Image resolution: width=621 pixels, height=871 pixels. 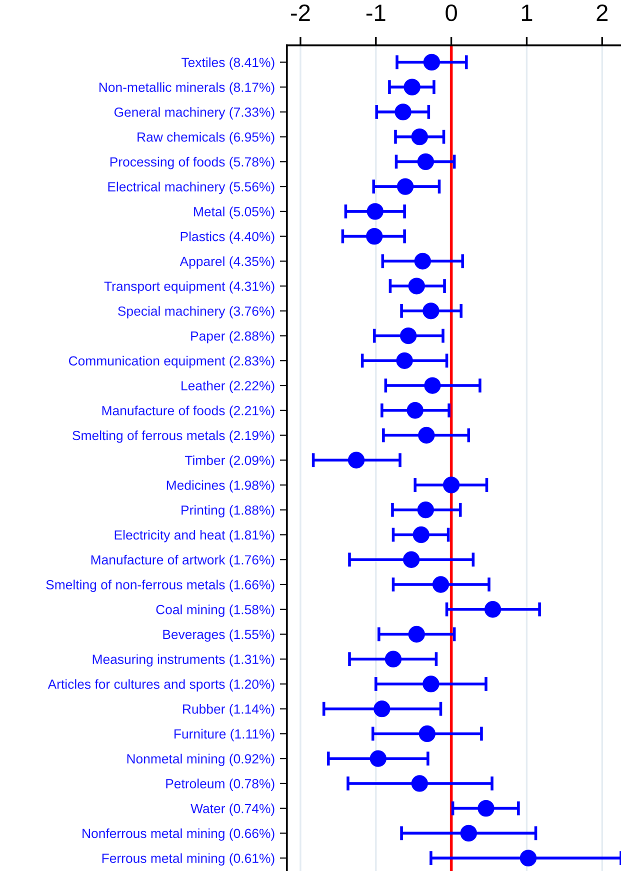 I want to click on y-tick-label: General machinery (7.33%), so click(x=194, y=113).